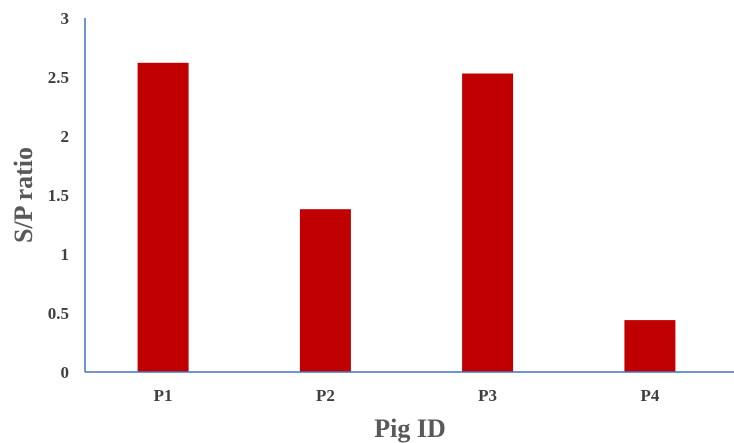 The height and width of the screenshot is (443, 734). Describe the element at coordinates (65, 136) in the screenshot. I see `y-tick-label-4: 2` at that location.